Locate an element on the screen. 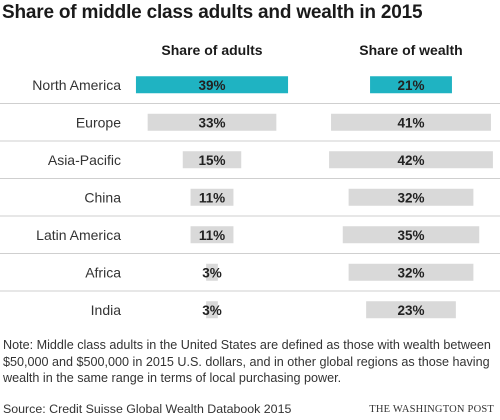  bar-adults-china is located at coordinates (212, 197).